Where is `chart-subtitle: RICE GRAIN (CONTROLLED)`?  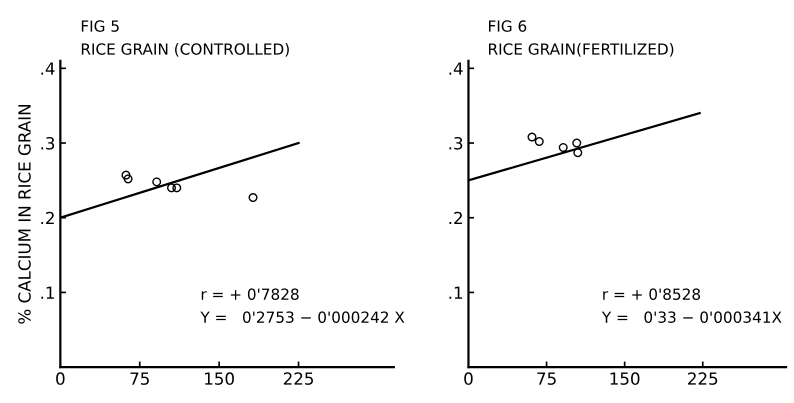 chart-subtitle: RICE GRAIN (CONTROLLED) is located at coordinates (185, 50).